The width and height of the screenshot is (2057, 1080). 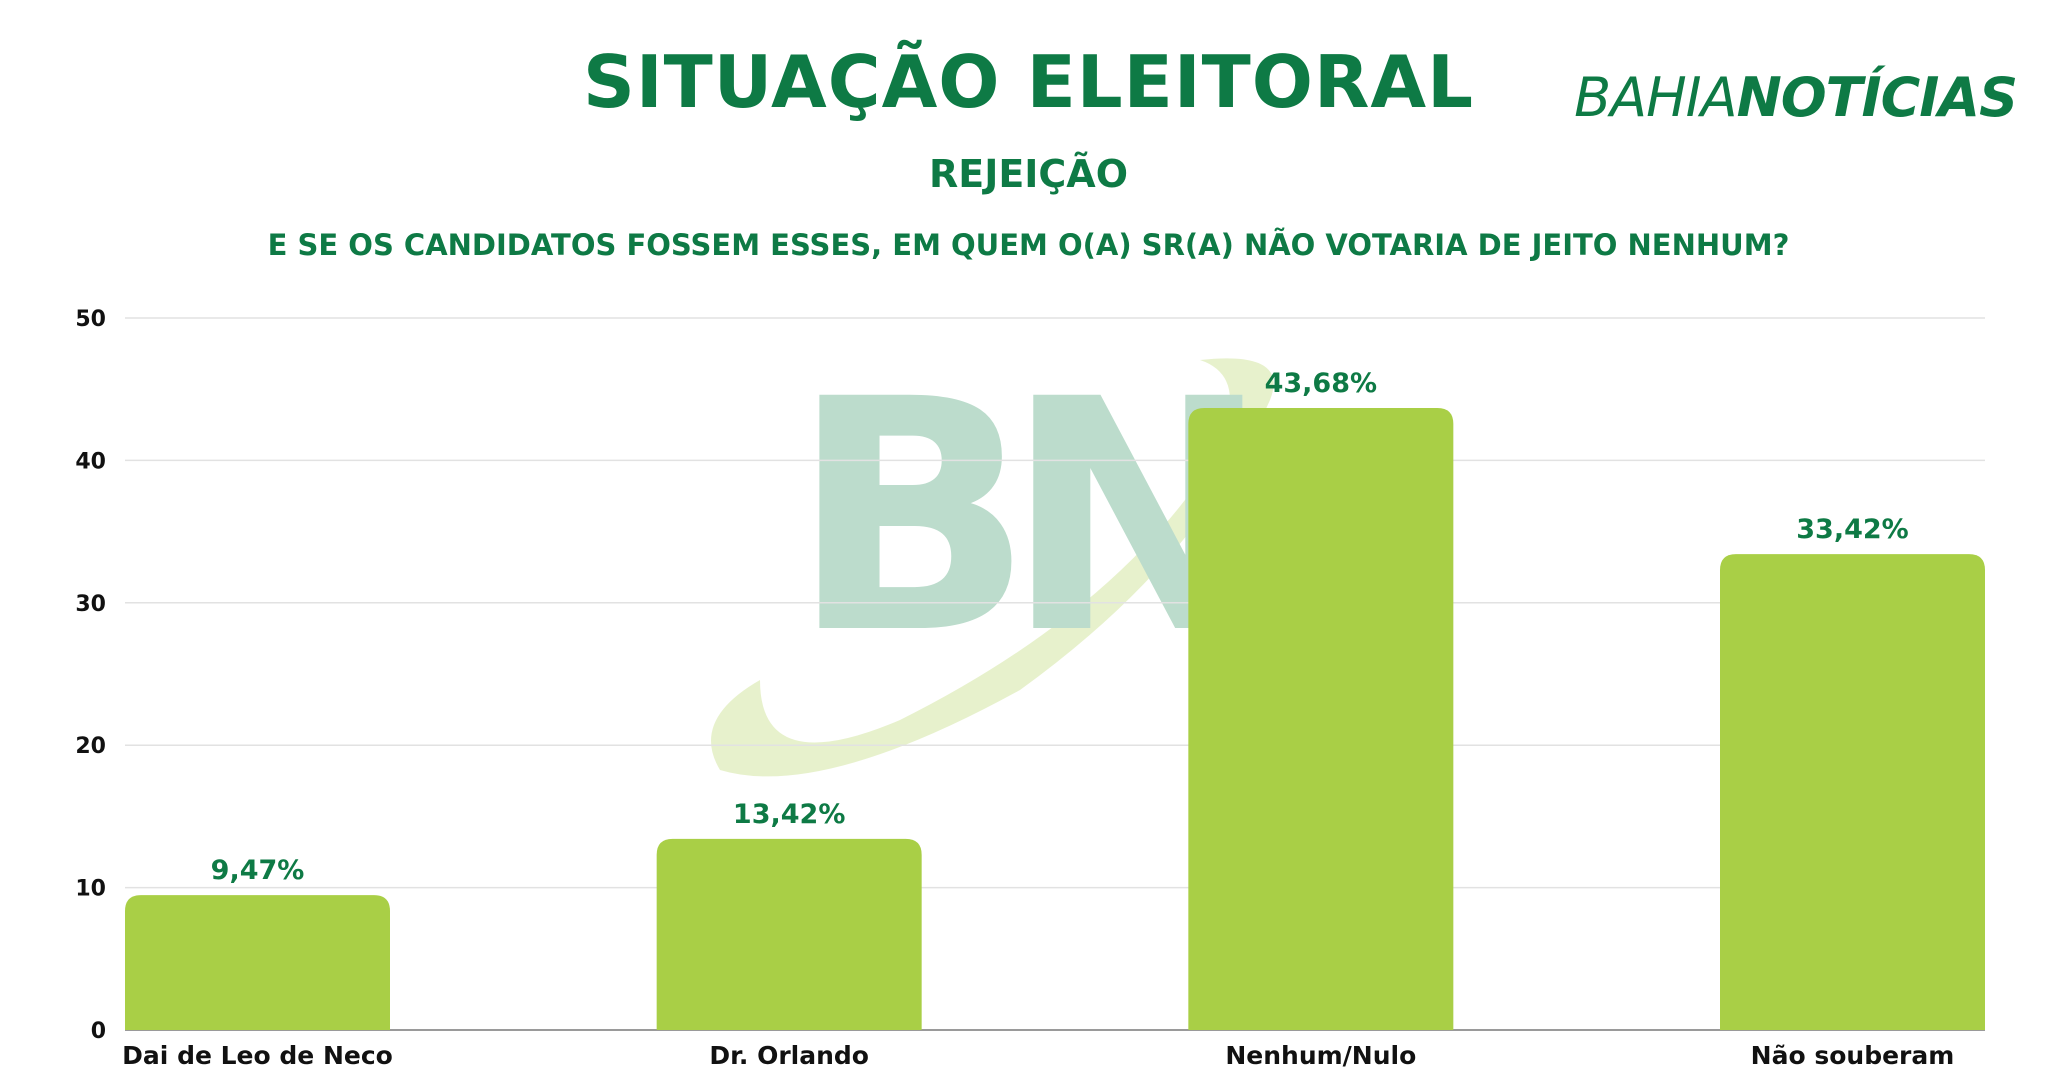 I want to click on data-label: 33,42%, so click(x=1852, y=529).